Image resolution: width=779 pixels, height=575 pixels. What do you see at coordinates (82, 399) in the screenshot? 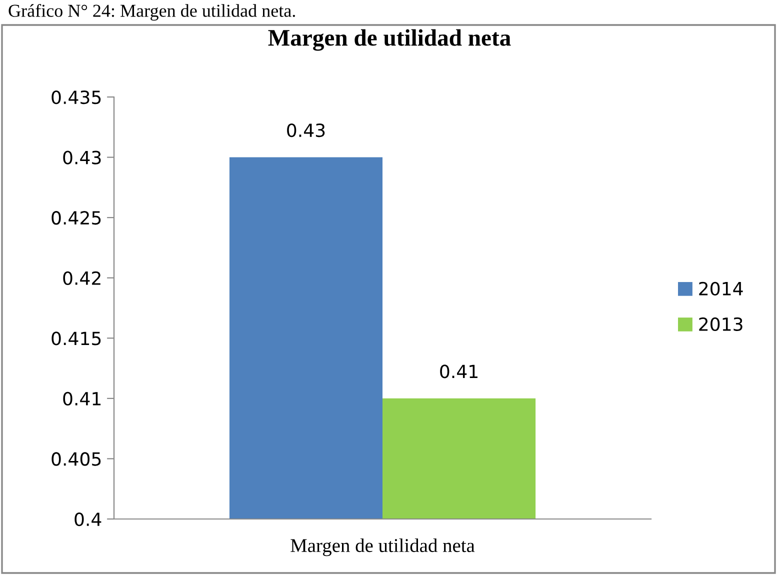
I see `y-tick-label: 0.41` at bounding box center [82, 399].